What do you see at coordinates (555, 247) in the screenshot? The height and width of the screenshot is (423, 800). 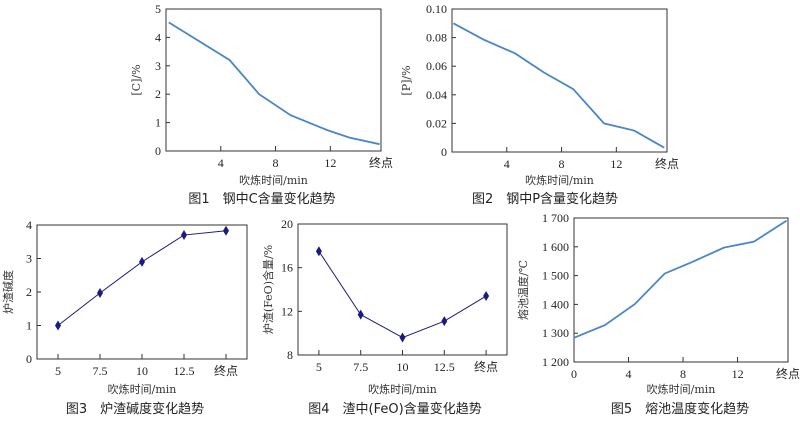 I see `y-tick-label: 1 600` at bounding box center [555, 247].